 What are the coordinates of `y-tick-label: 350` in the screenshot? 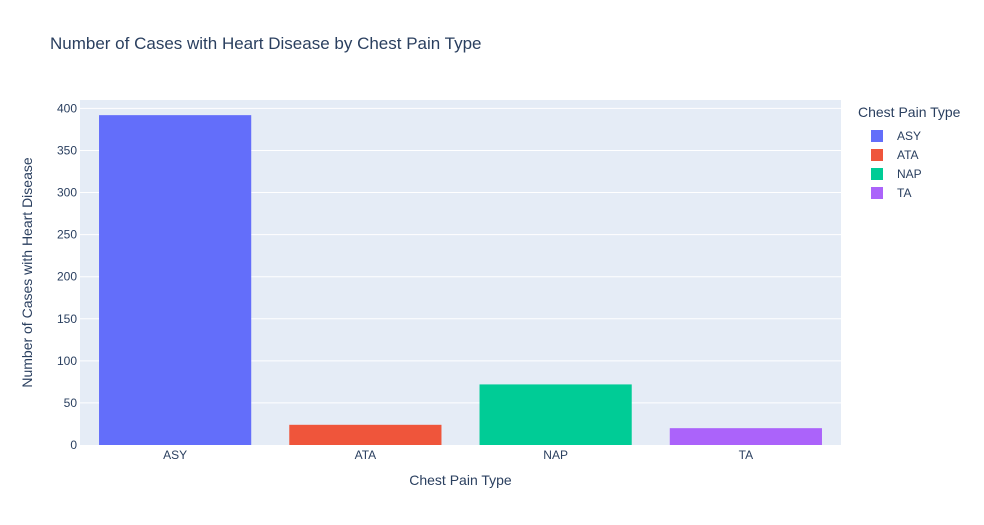 It's located at (67, 150).